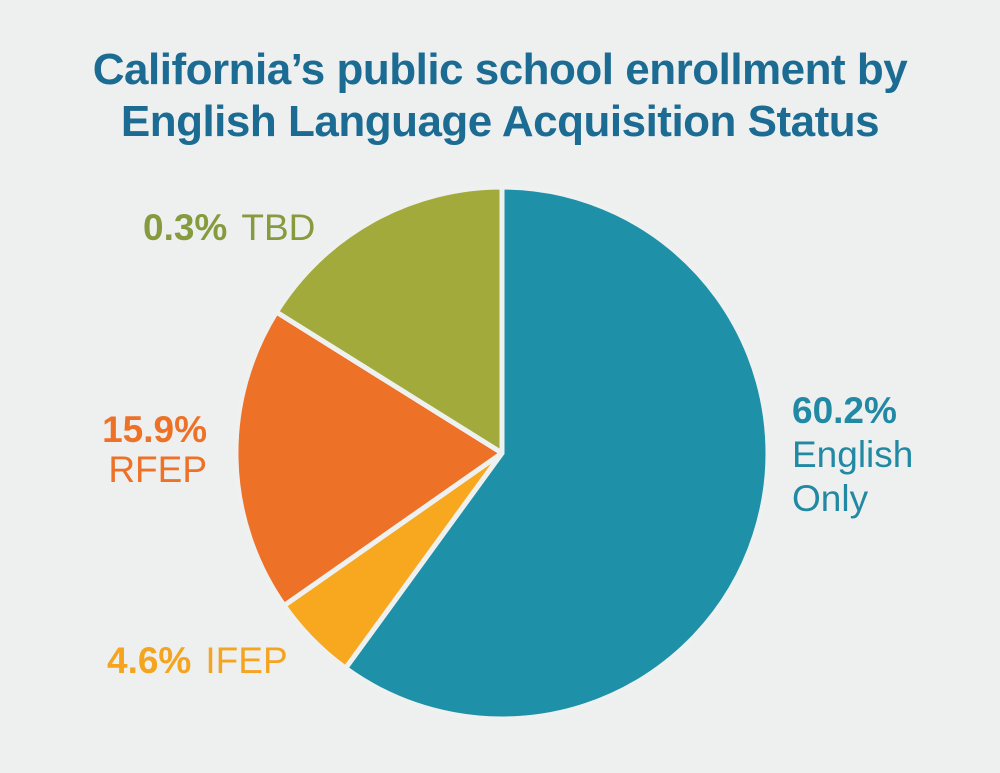 The image size is (1000, 773). What do you see at coordinates (278, 227) in the screenshot?
I see `label-tbd-name: TBD` at bounding box center [278, 227].